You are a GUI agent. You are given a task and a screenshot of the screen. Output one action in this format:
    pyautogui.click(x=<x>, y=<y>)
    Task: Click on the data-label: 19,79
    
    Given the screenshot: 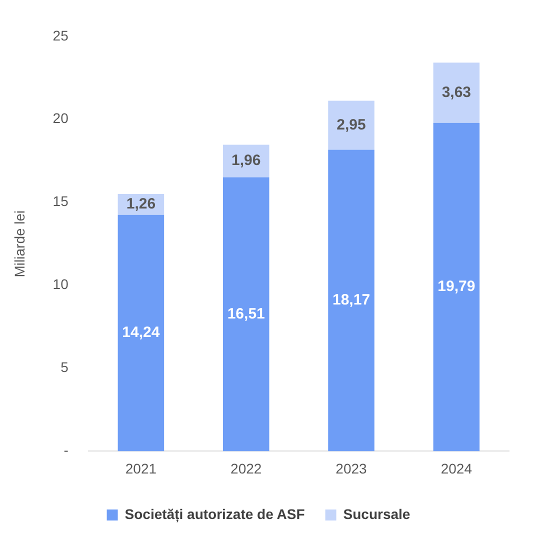 What is the action you would take?
    pyautogui.click(x=457, y=287)
    